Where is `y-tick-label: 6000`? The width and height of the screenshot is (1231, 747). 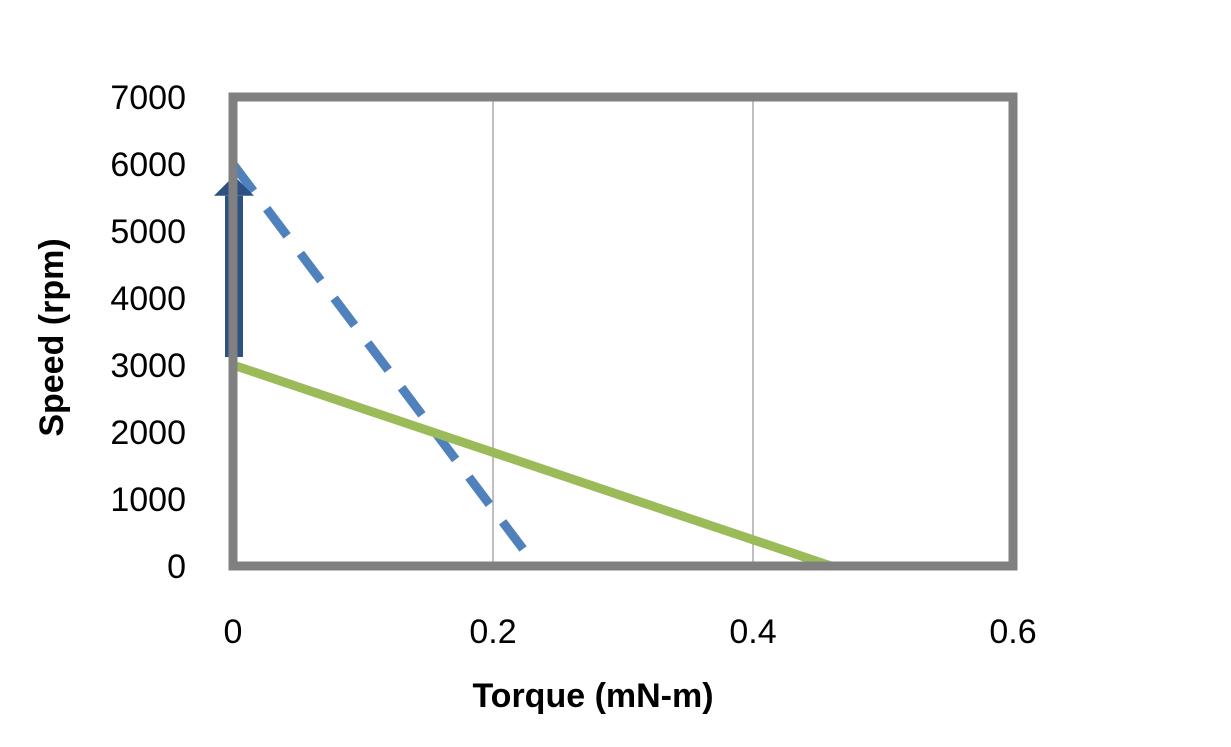 y-tick-label: 6000 is located at coordinates (148, 165).